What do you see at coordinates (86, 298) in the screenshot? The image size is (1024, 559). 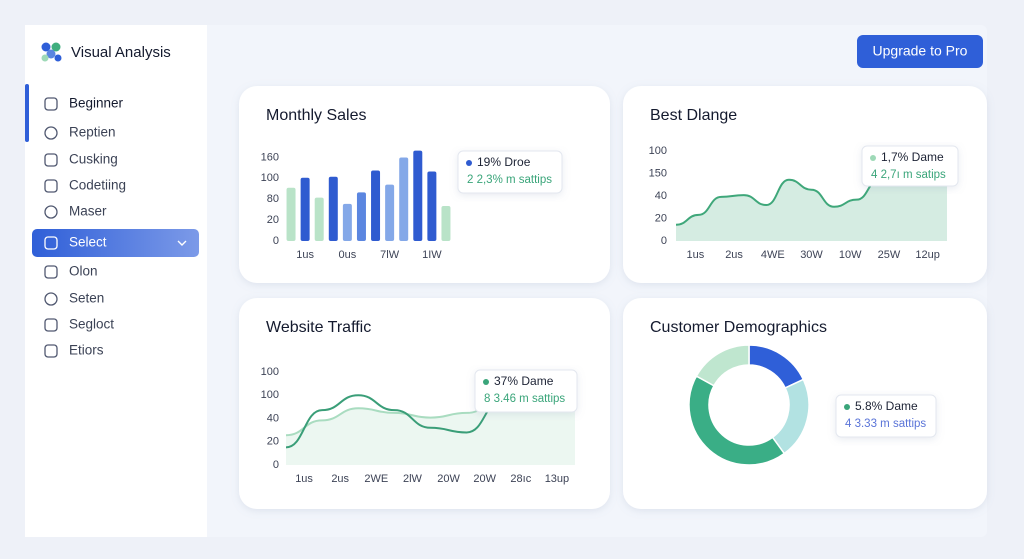 I see `nav-item: Seten` at bounding box center [86, 298].